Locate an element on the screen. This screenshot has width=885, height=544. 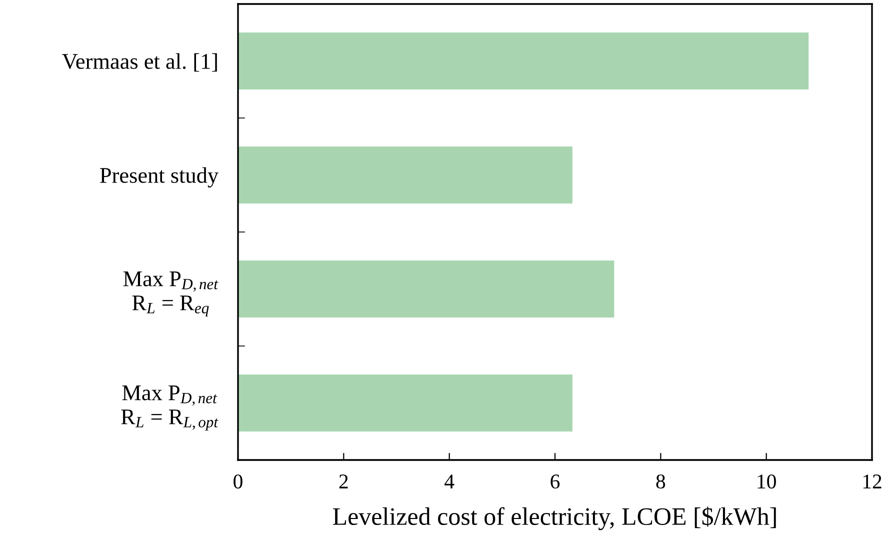
category-label: Max P$_{D,net}$ R$_{L}$ = R$_{L,opt}$ is located at coordinates (169, 408).